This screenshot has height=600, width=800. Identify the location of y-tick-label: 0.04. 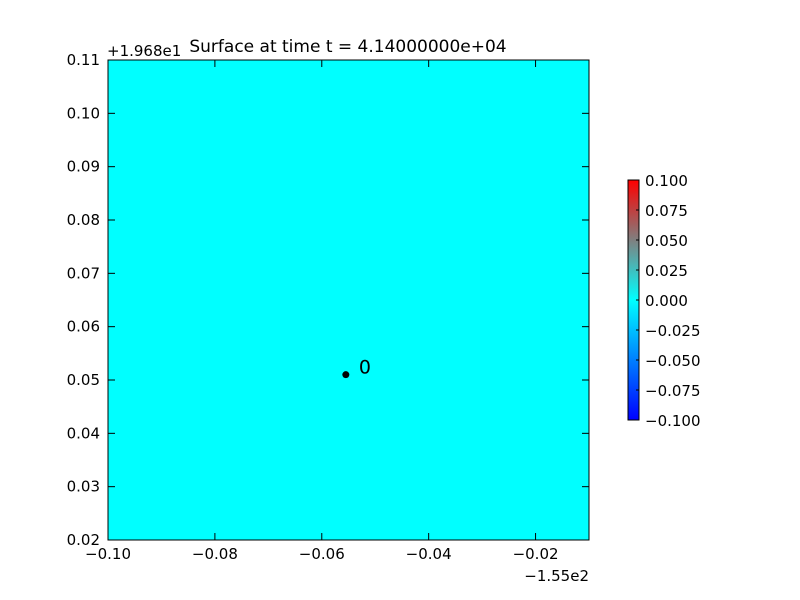
(83, 433).